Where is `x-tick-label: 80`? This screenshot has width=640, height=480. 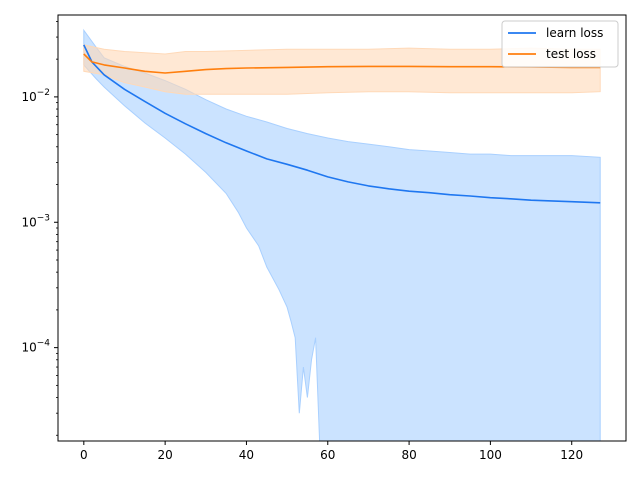
x-tick-label: 80 is located at coordinates (408, 455).